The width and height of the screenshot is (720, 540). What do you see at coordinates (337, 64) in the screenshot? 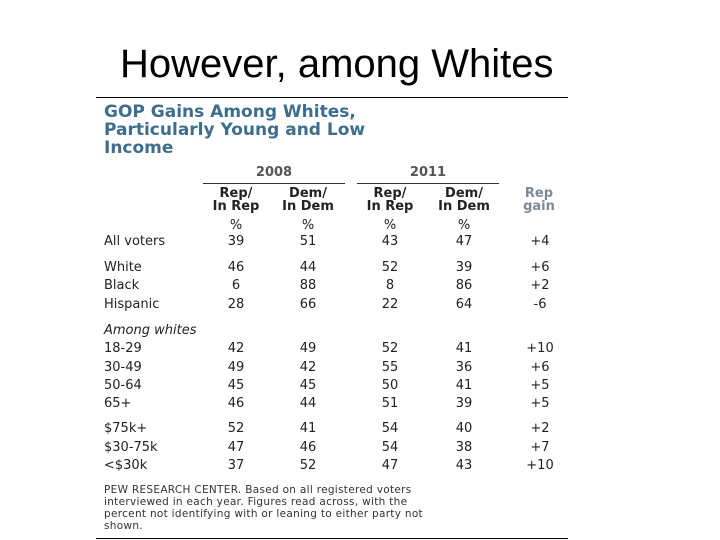
I see `slide-title: However, among Whites` at bounding box center [337, 64].